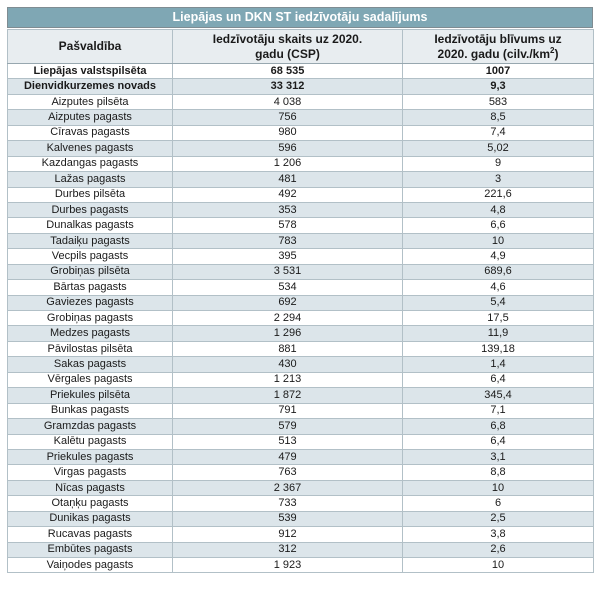 This screenshot has width=601, height=613. I want to click on table-row: Liepājas valstspilsēta 68 535 1007, so click(300, 71).